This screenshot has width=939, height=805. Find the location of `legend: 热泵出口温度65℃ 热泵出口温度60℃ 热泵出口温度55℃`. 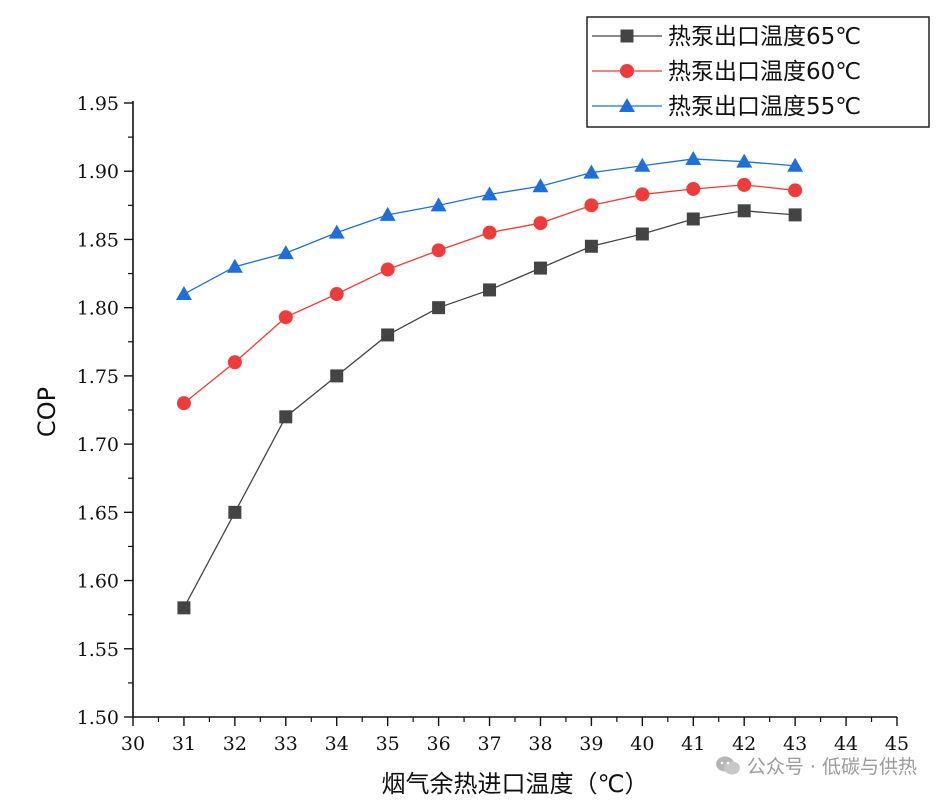

legend: 热泵出口温度65℃ 热泵出口温度60℃ 热泵出口温度55℃ is located at coordinates (758, 72).